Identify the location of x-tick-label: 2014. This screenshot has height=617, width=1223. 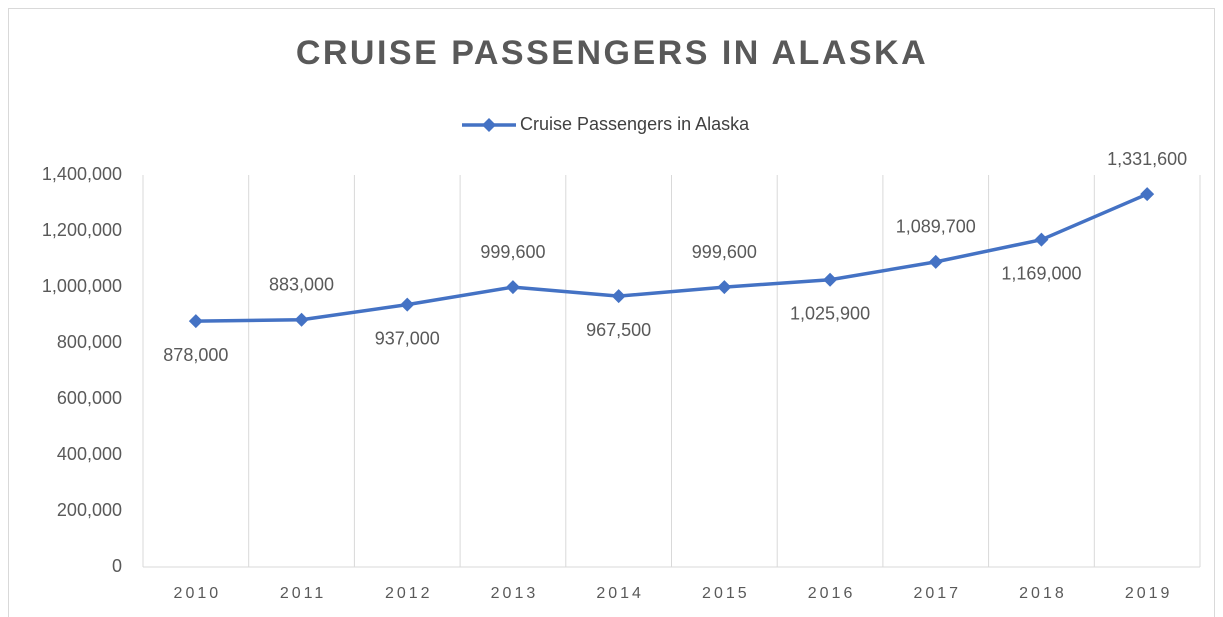
(620, 593).